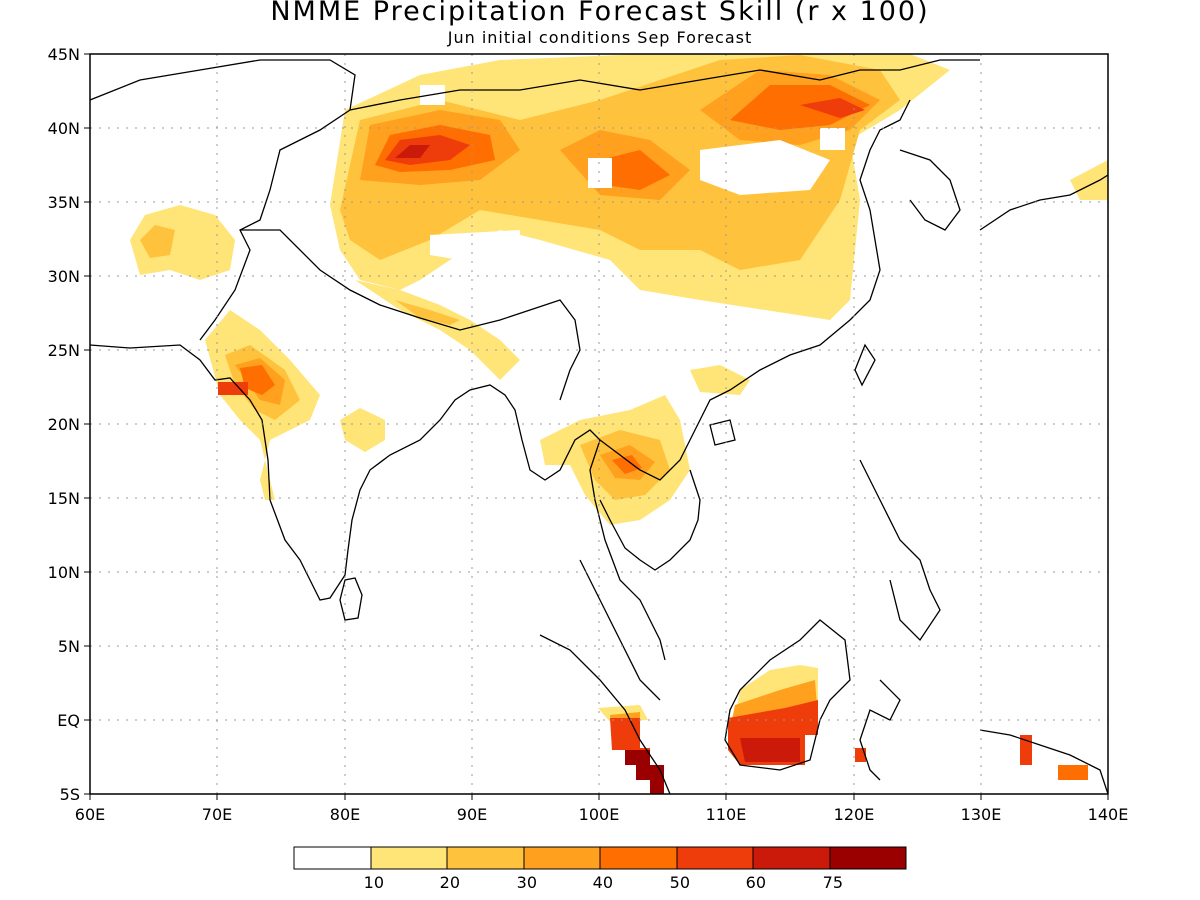 This screenshot has height=900, width=1200. Describe the element at coordinates (362, 430) in the screenshot. I see `skill-region-central-india` at that location.